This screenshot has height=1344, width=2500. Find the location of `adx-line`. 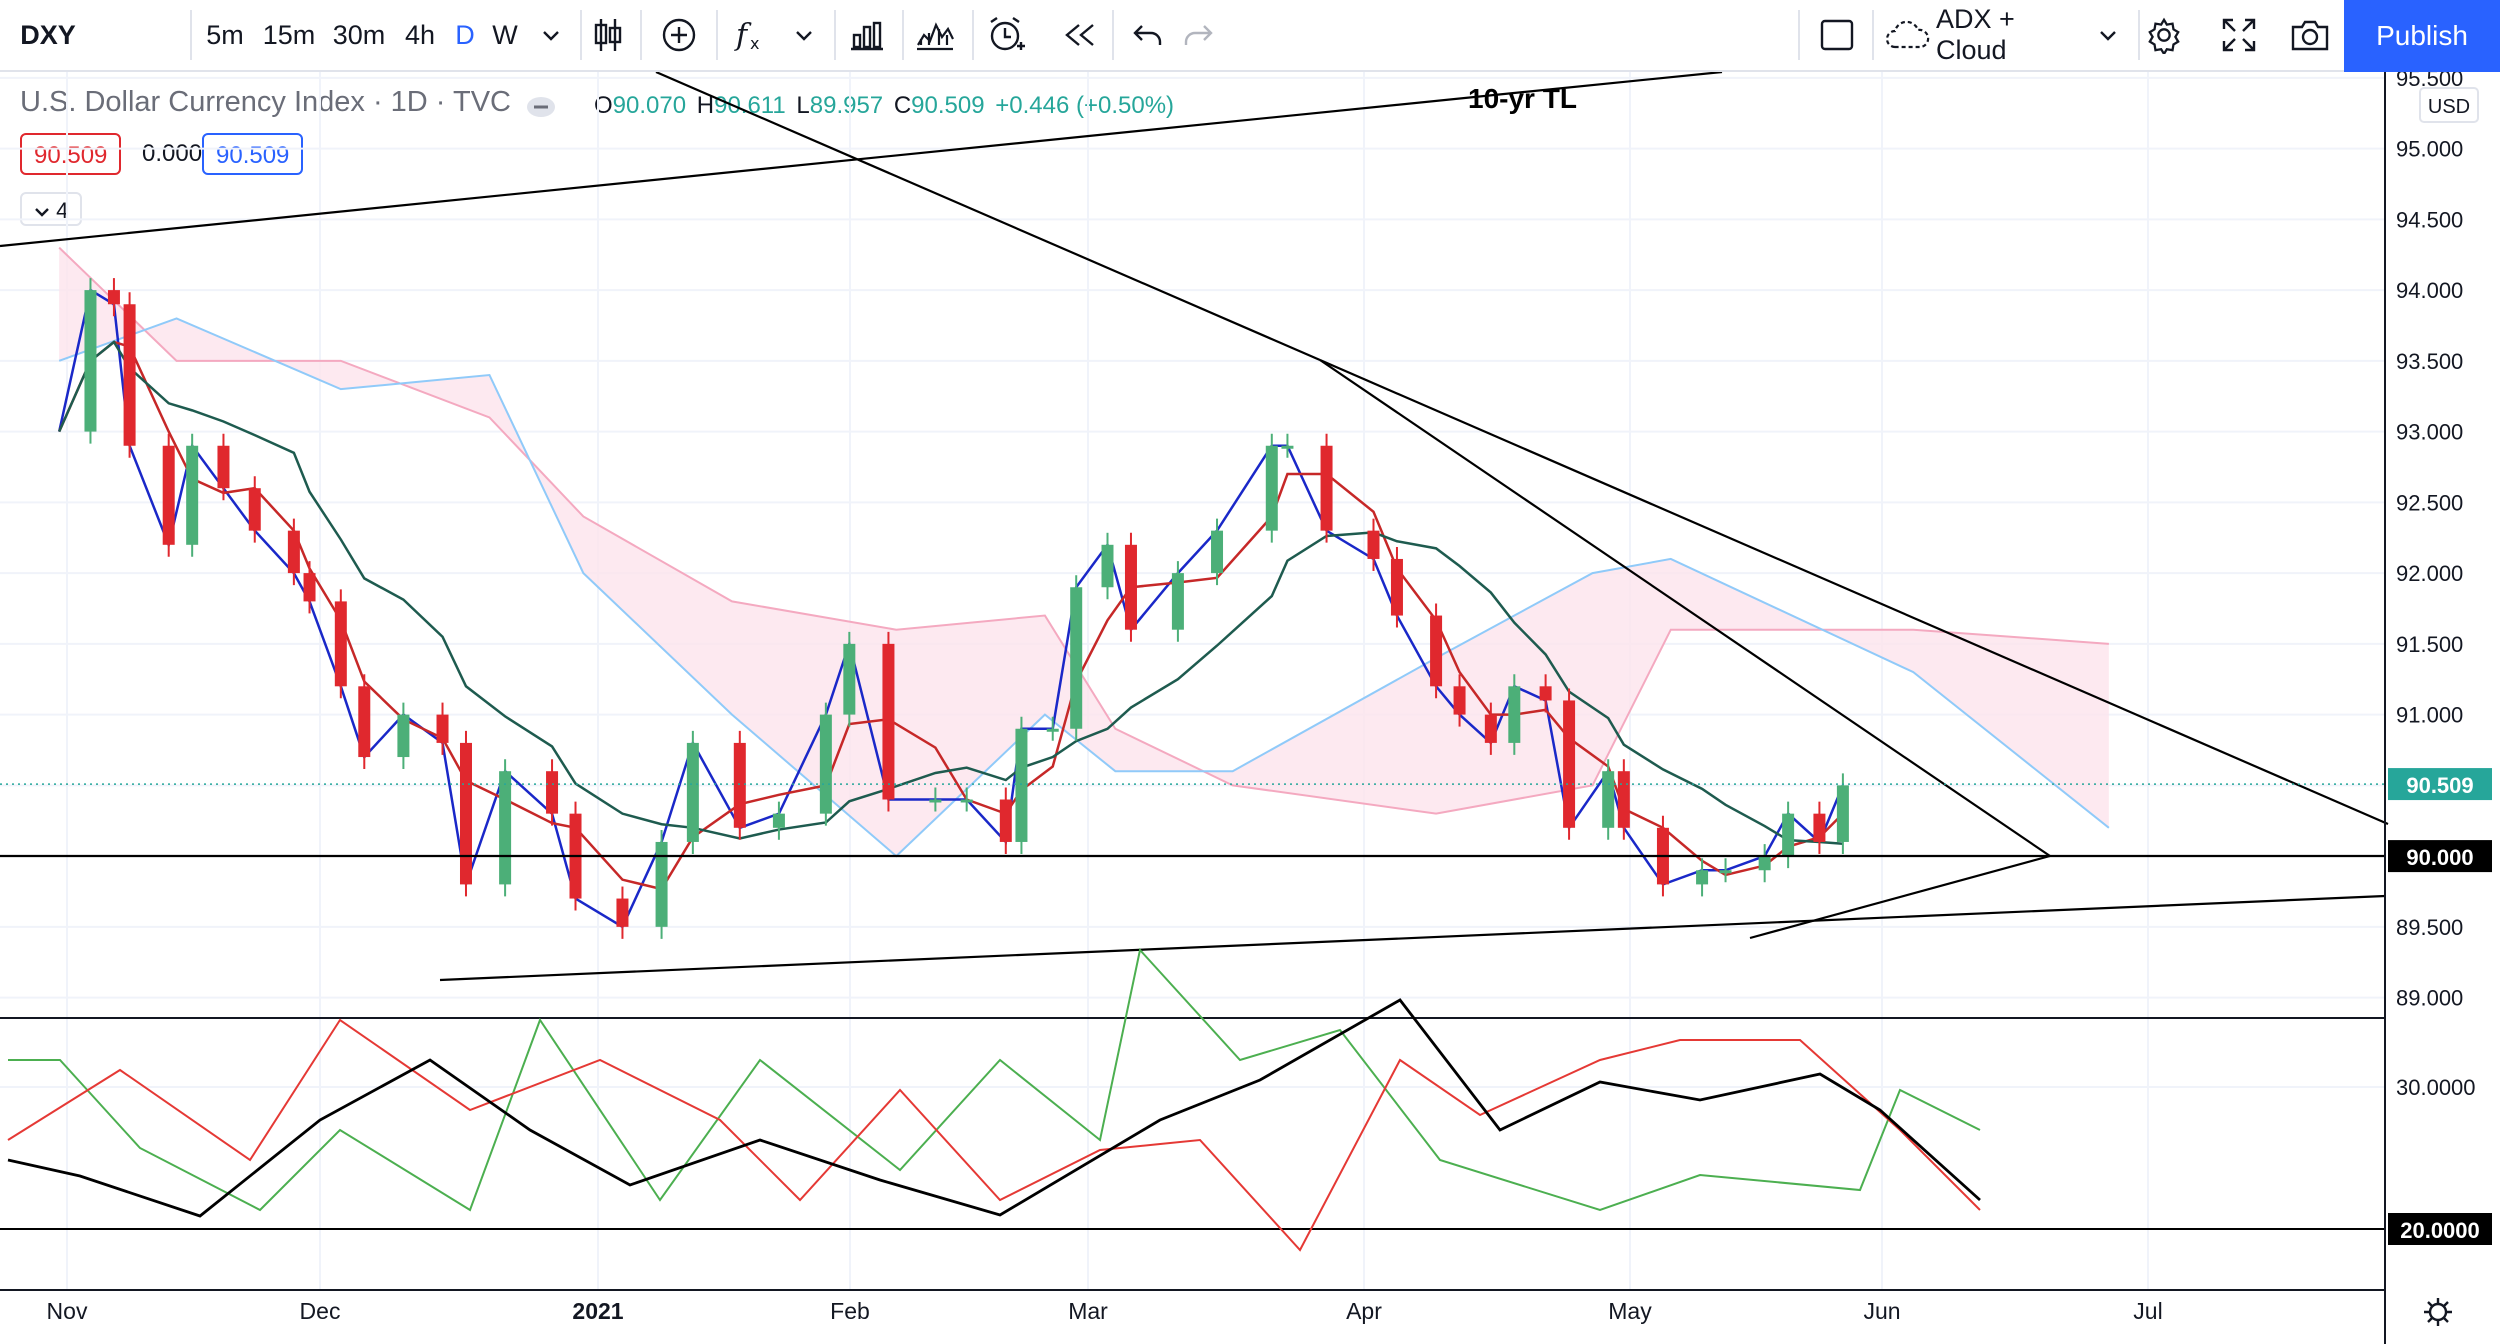

adx-line is located at coordinates (994, 1108).